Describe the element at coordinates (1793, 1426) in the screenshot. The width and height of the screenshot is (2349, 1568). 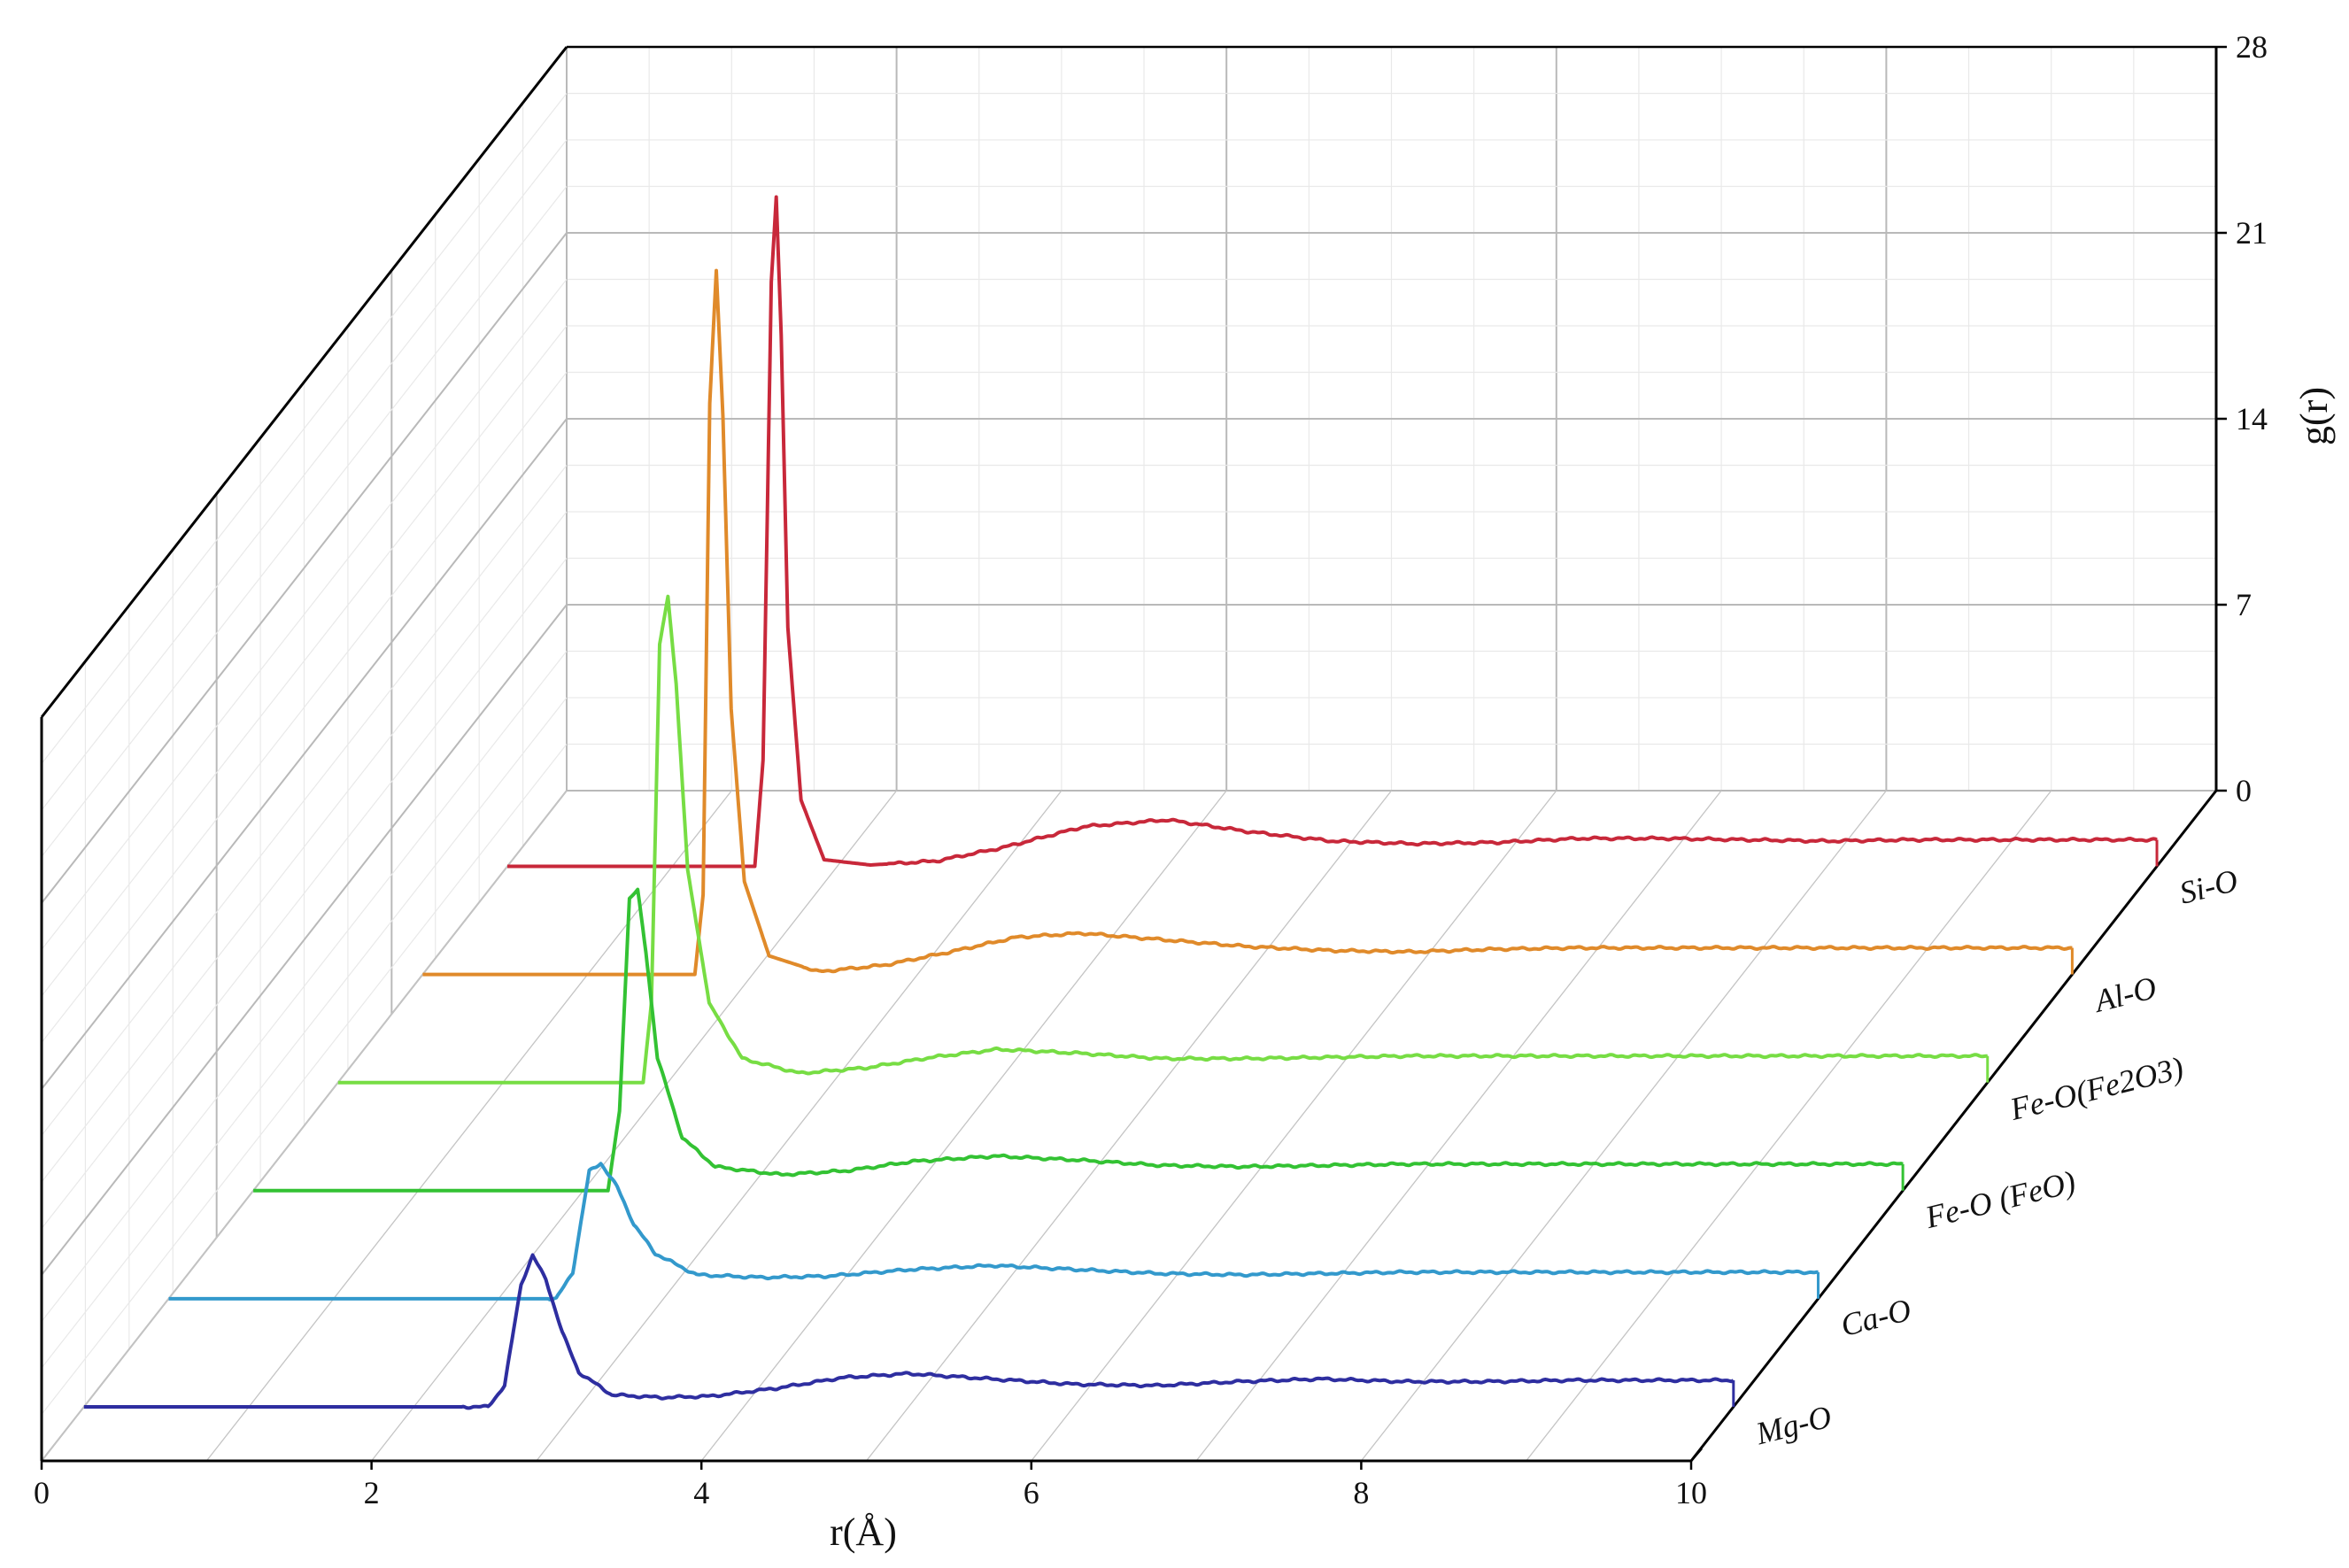
I see `series-label: Mg-O` at that location.